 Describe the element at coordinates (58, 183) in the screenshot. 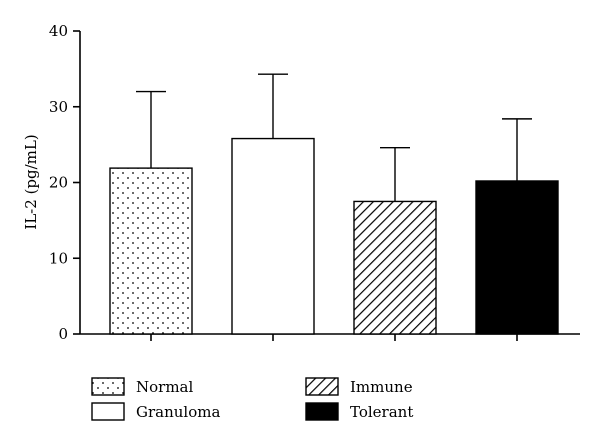

I see `y-tick-label: 20` at that location.